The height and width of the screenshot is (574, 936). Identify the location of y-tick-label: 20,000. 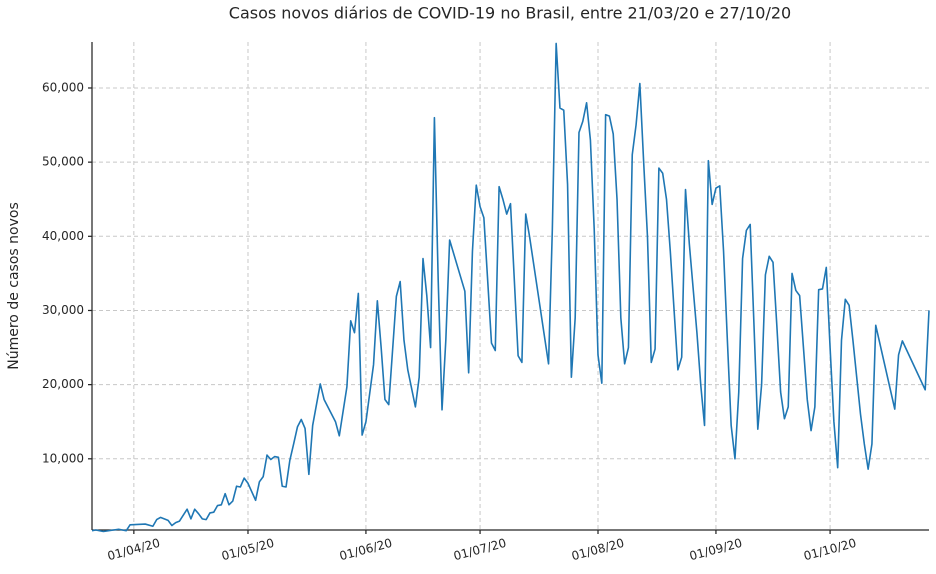
(63, 384).